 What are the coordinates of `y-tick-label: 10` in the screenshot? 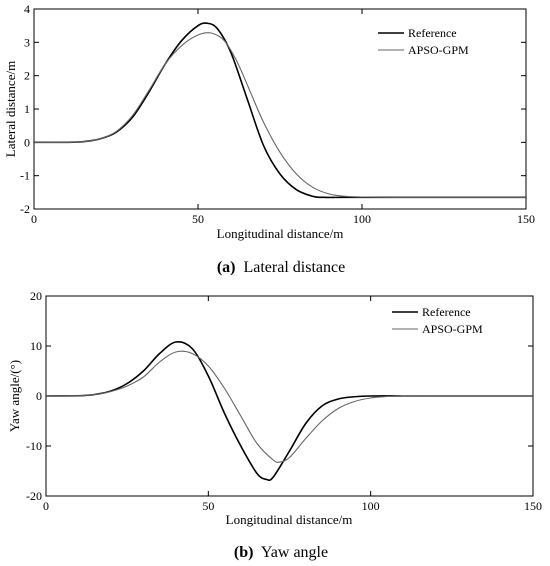 It's located at (36, 346).